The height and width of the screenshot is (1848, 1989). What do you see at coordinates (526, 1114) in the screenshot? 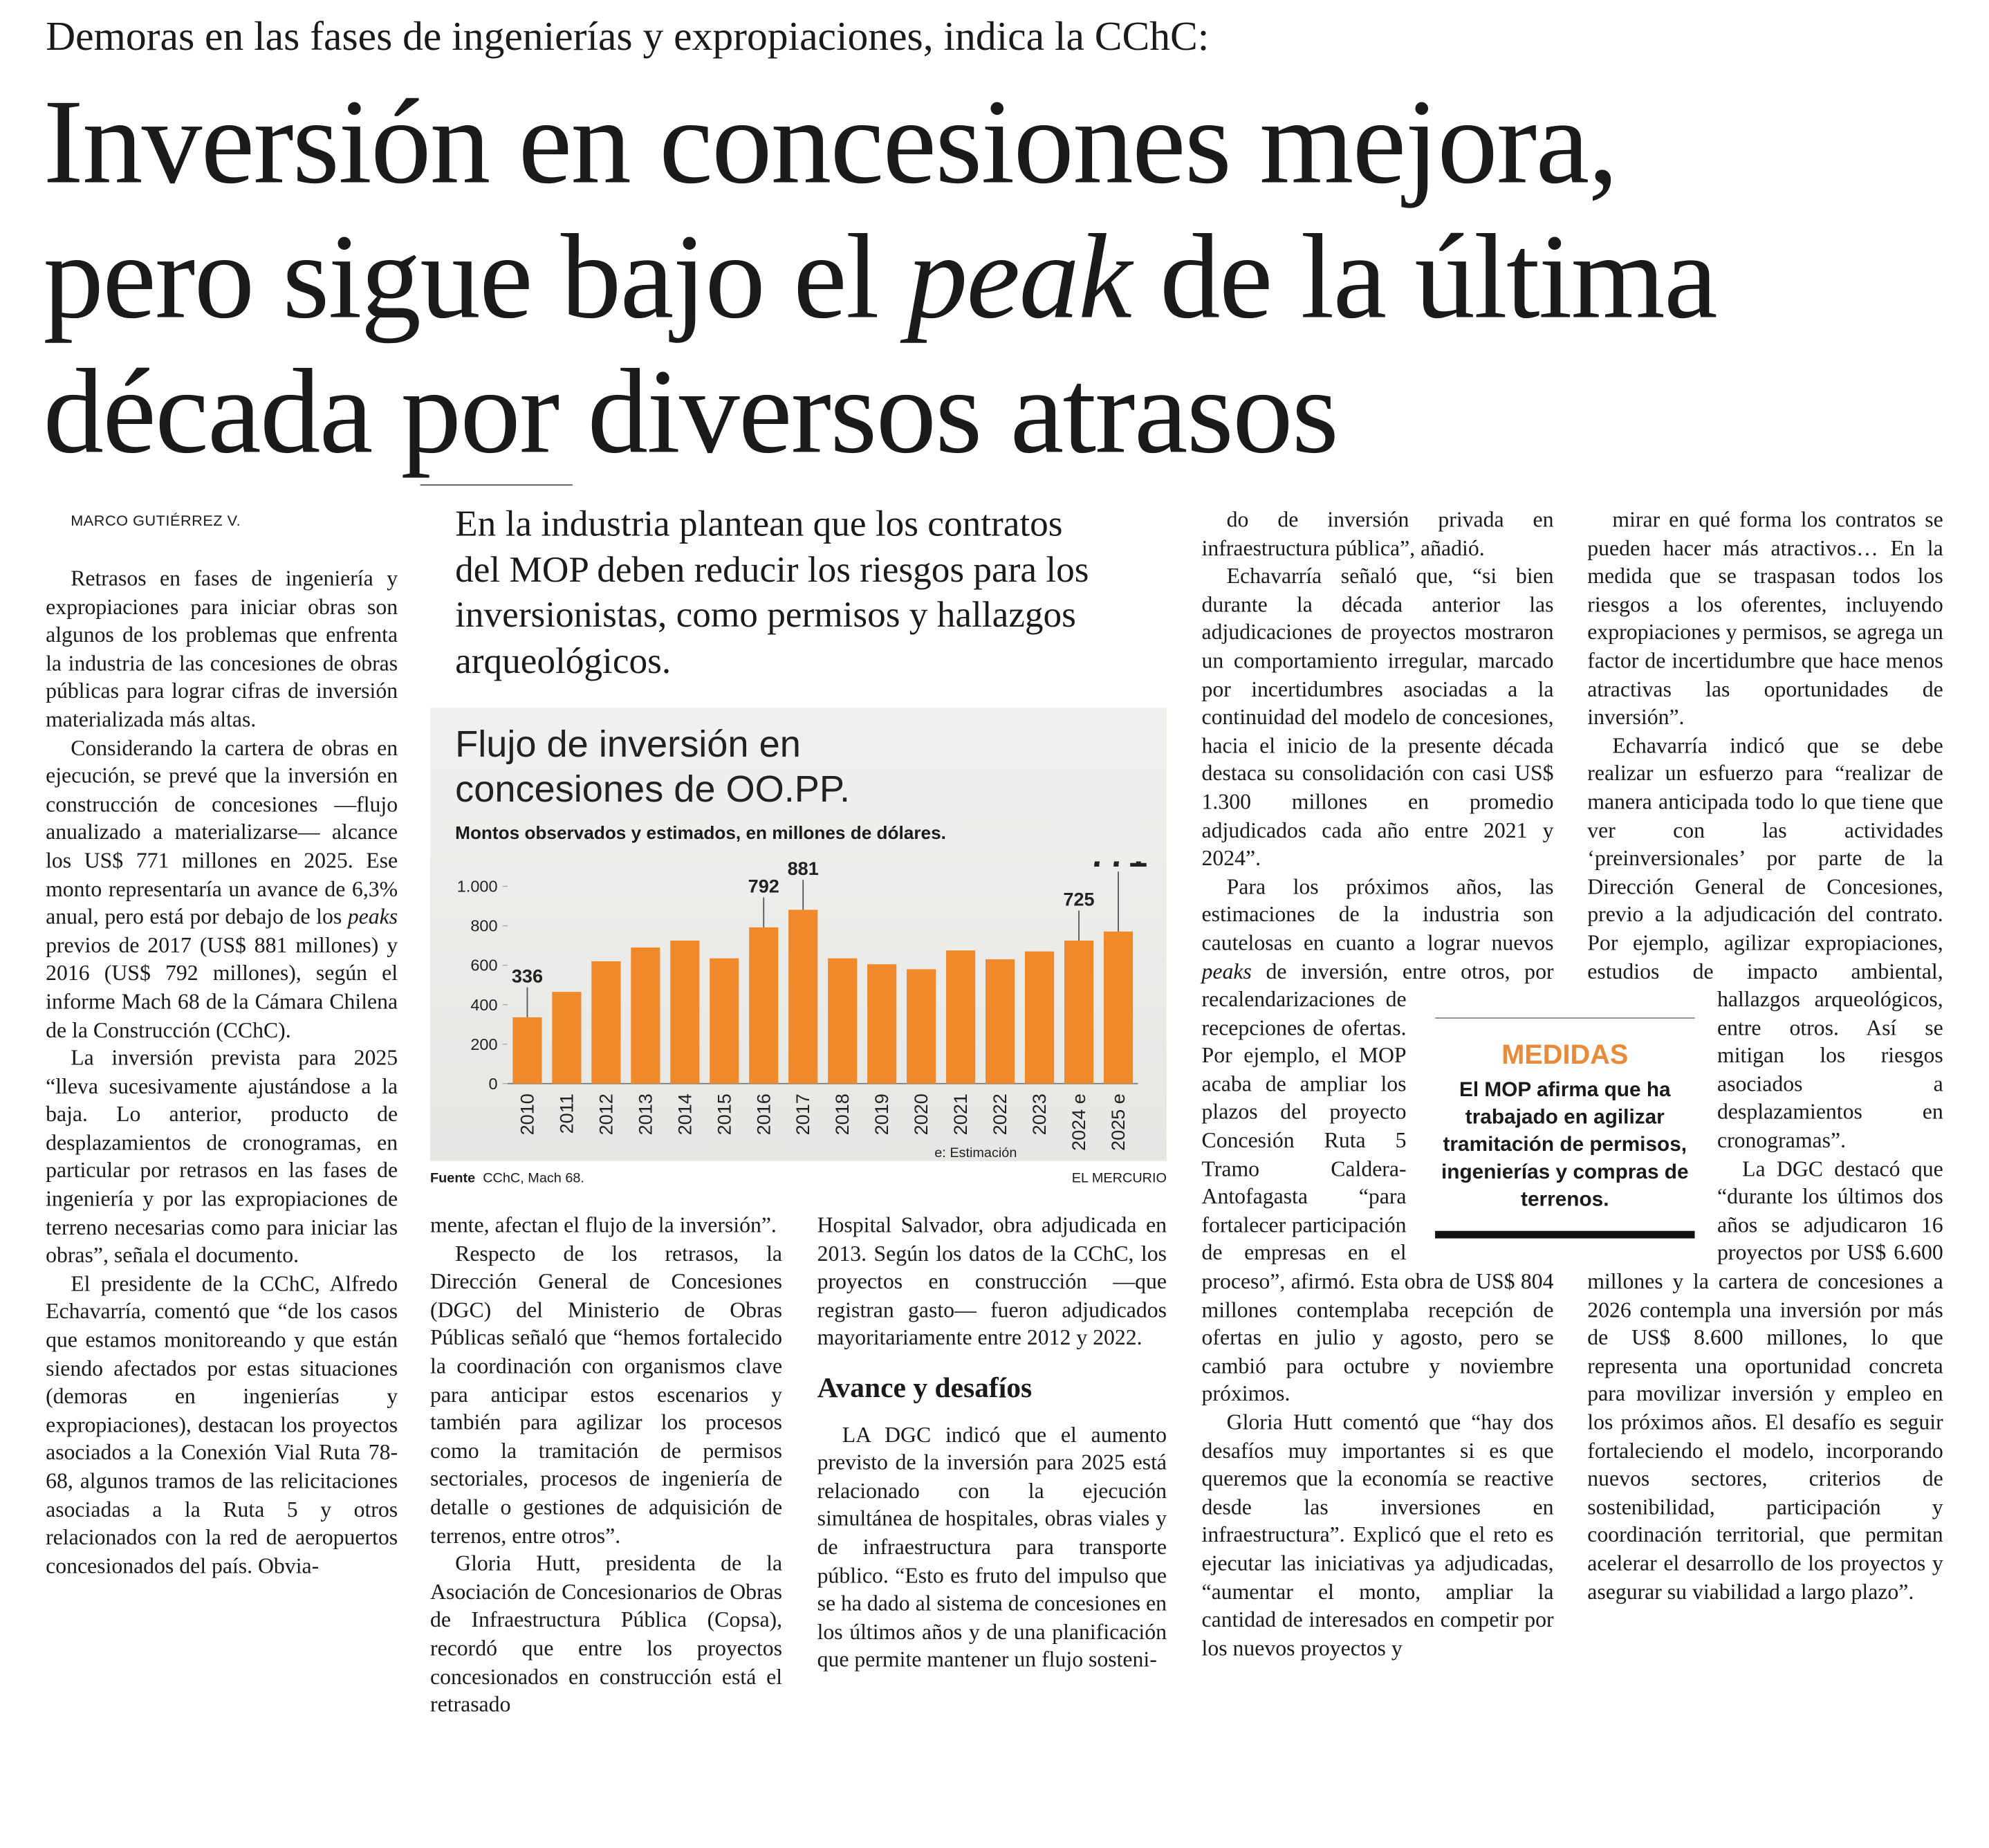
I see `x-tick-label: 2010` at bounding box center [526, 1114].